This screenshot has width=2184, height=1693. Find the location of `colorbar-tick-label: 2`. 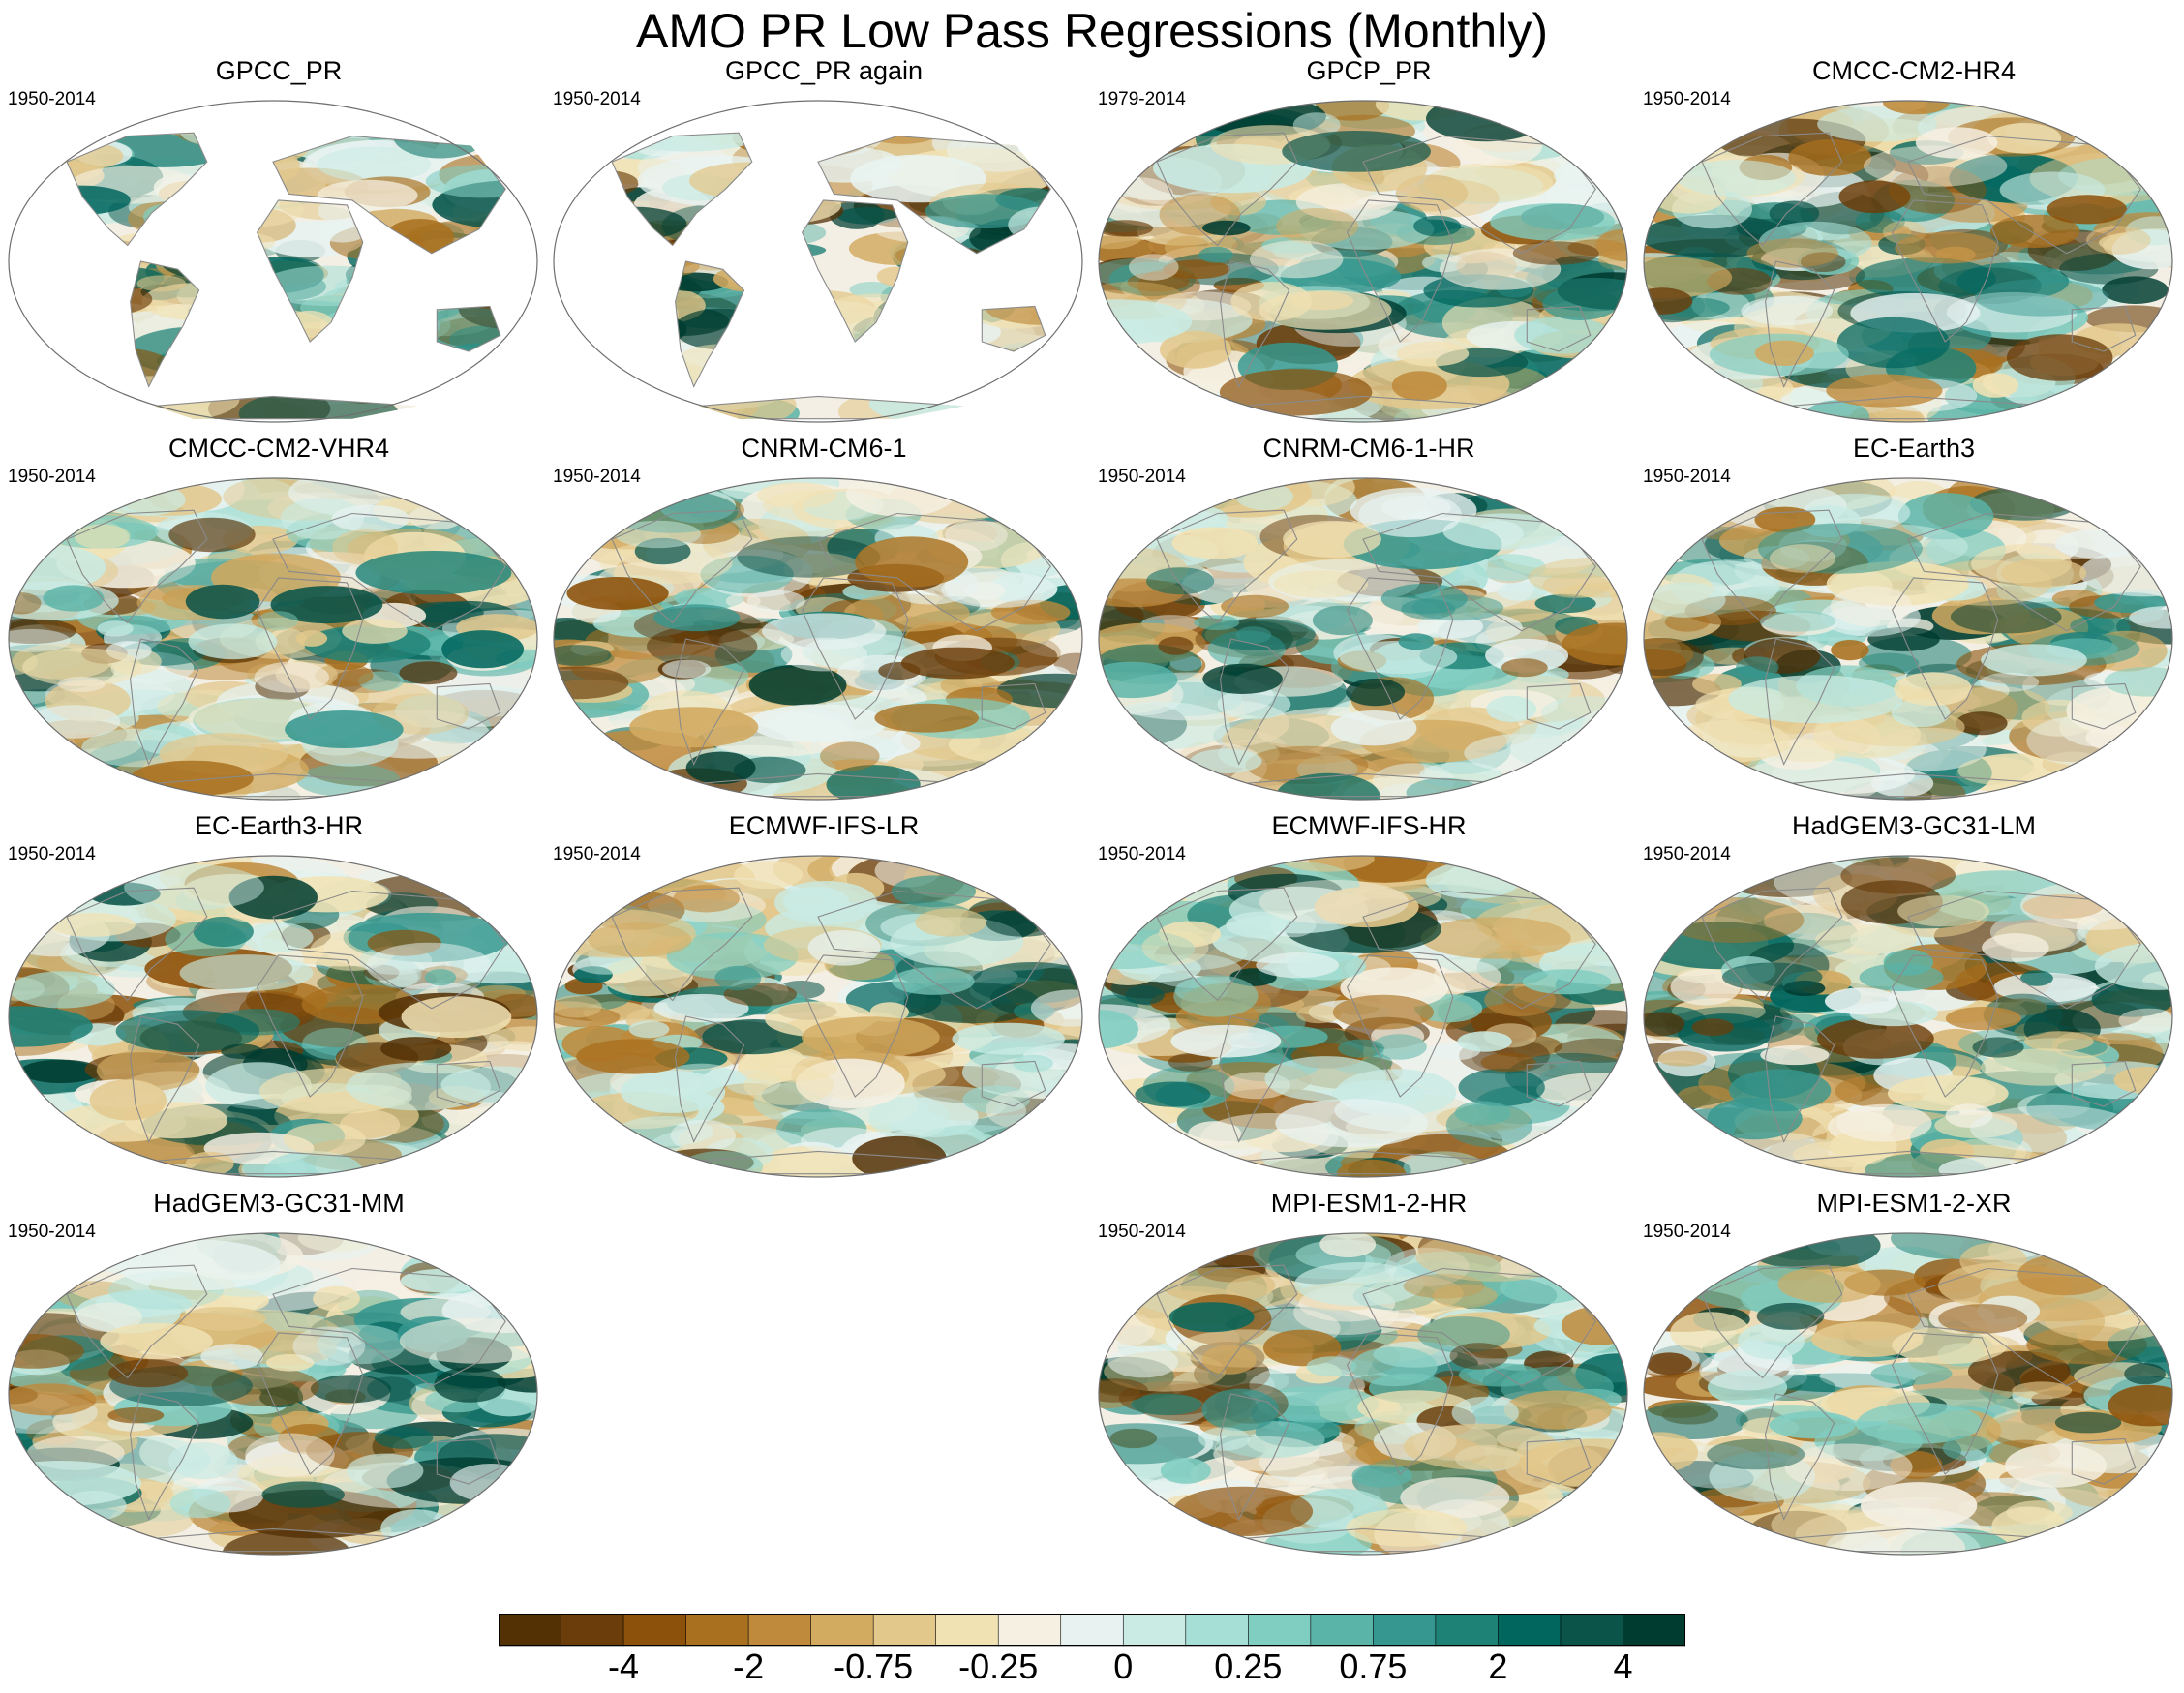

colorbar-tick-label: 2 is located at coordinates (1498, 1666).